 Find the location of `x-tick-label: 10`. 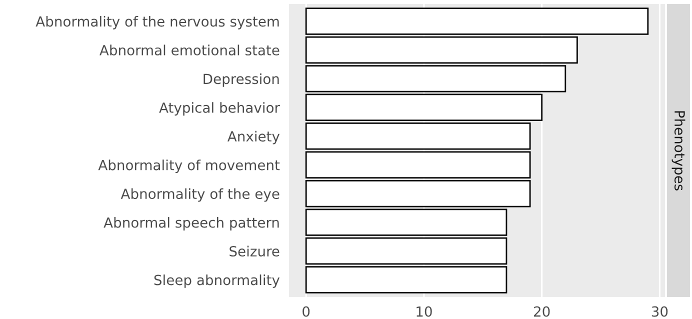

x-tick-label: 10 is located at coordinates (424, 311).